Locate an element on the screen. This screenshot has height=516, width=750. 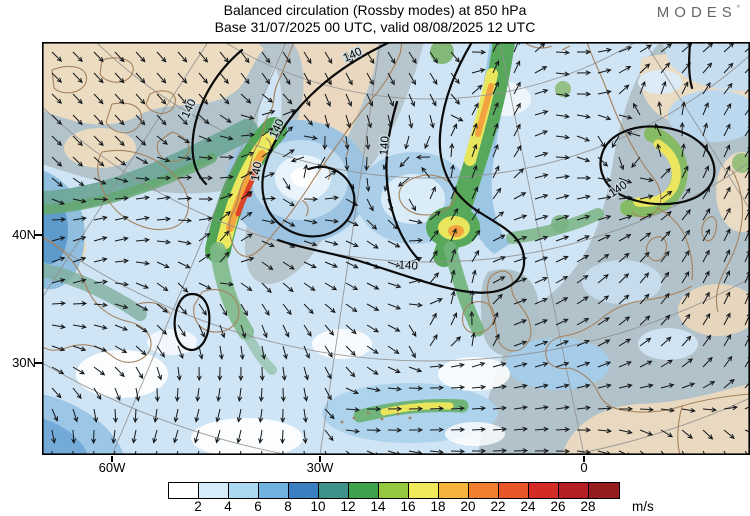
colorbar-tick-18: 18 is located at coordinates (438, 506).